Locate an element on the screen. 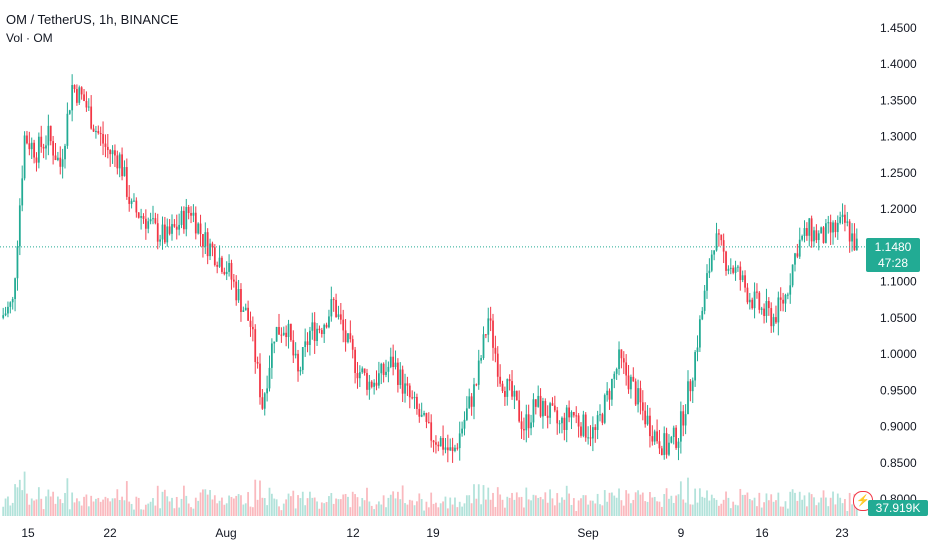 The image size is (932, 555). lightning-icon: ⚡ is located at coordinates (863, 501).